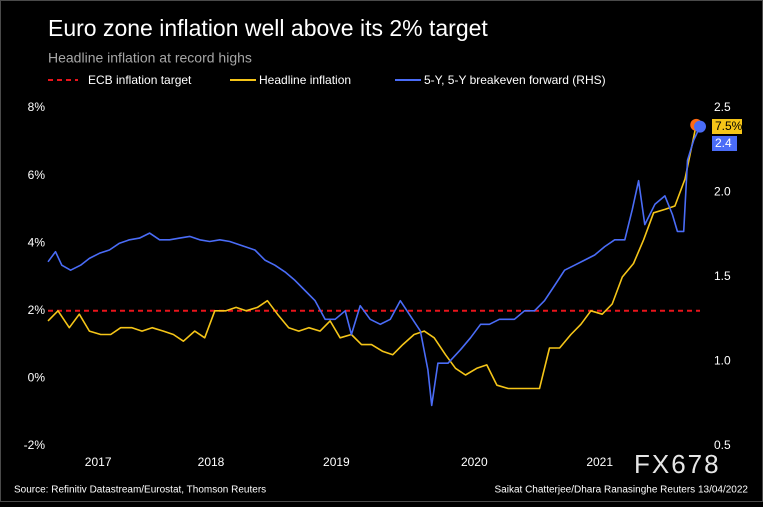  What do you see at coordinates (599, 462) in the screenshot?
I see `x-tick-label: 2021` at bounding box center [599, 462].